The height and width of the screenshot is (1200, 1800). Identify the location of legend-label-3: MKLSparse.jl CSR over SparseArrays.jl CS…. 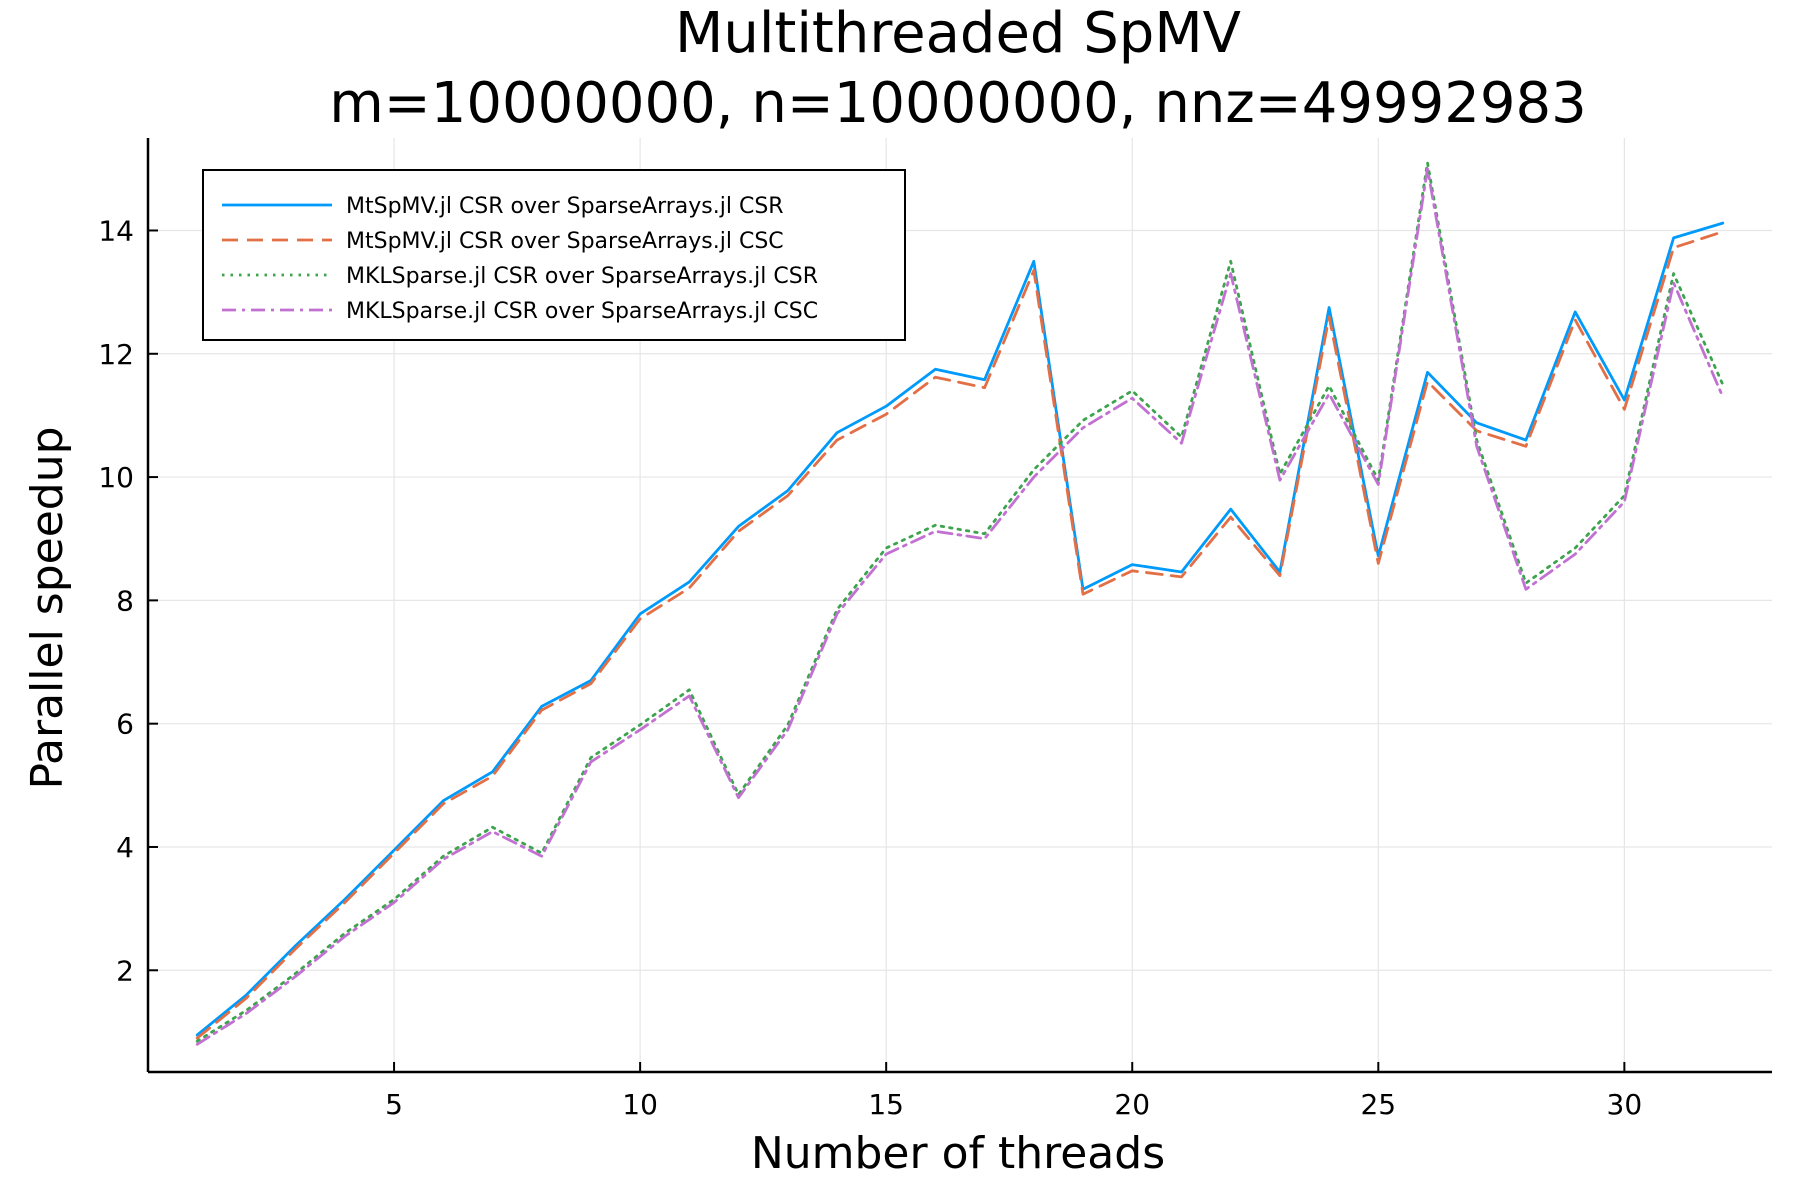
(582, 276).